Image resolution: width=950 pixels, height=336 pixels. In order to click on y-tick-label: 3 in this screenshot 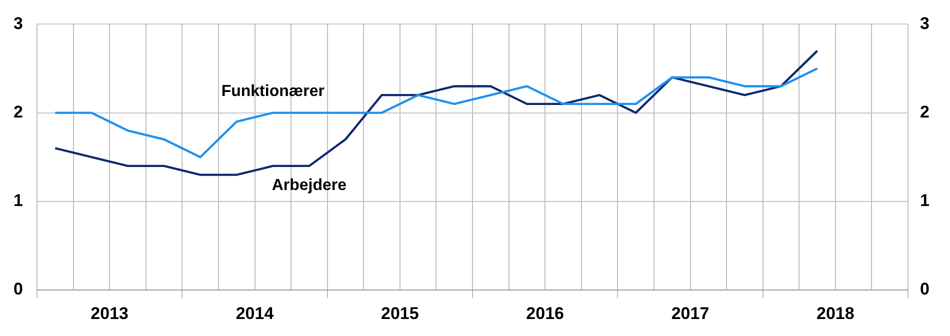, I will do `click(18, 23)`.